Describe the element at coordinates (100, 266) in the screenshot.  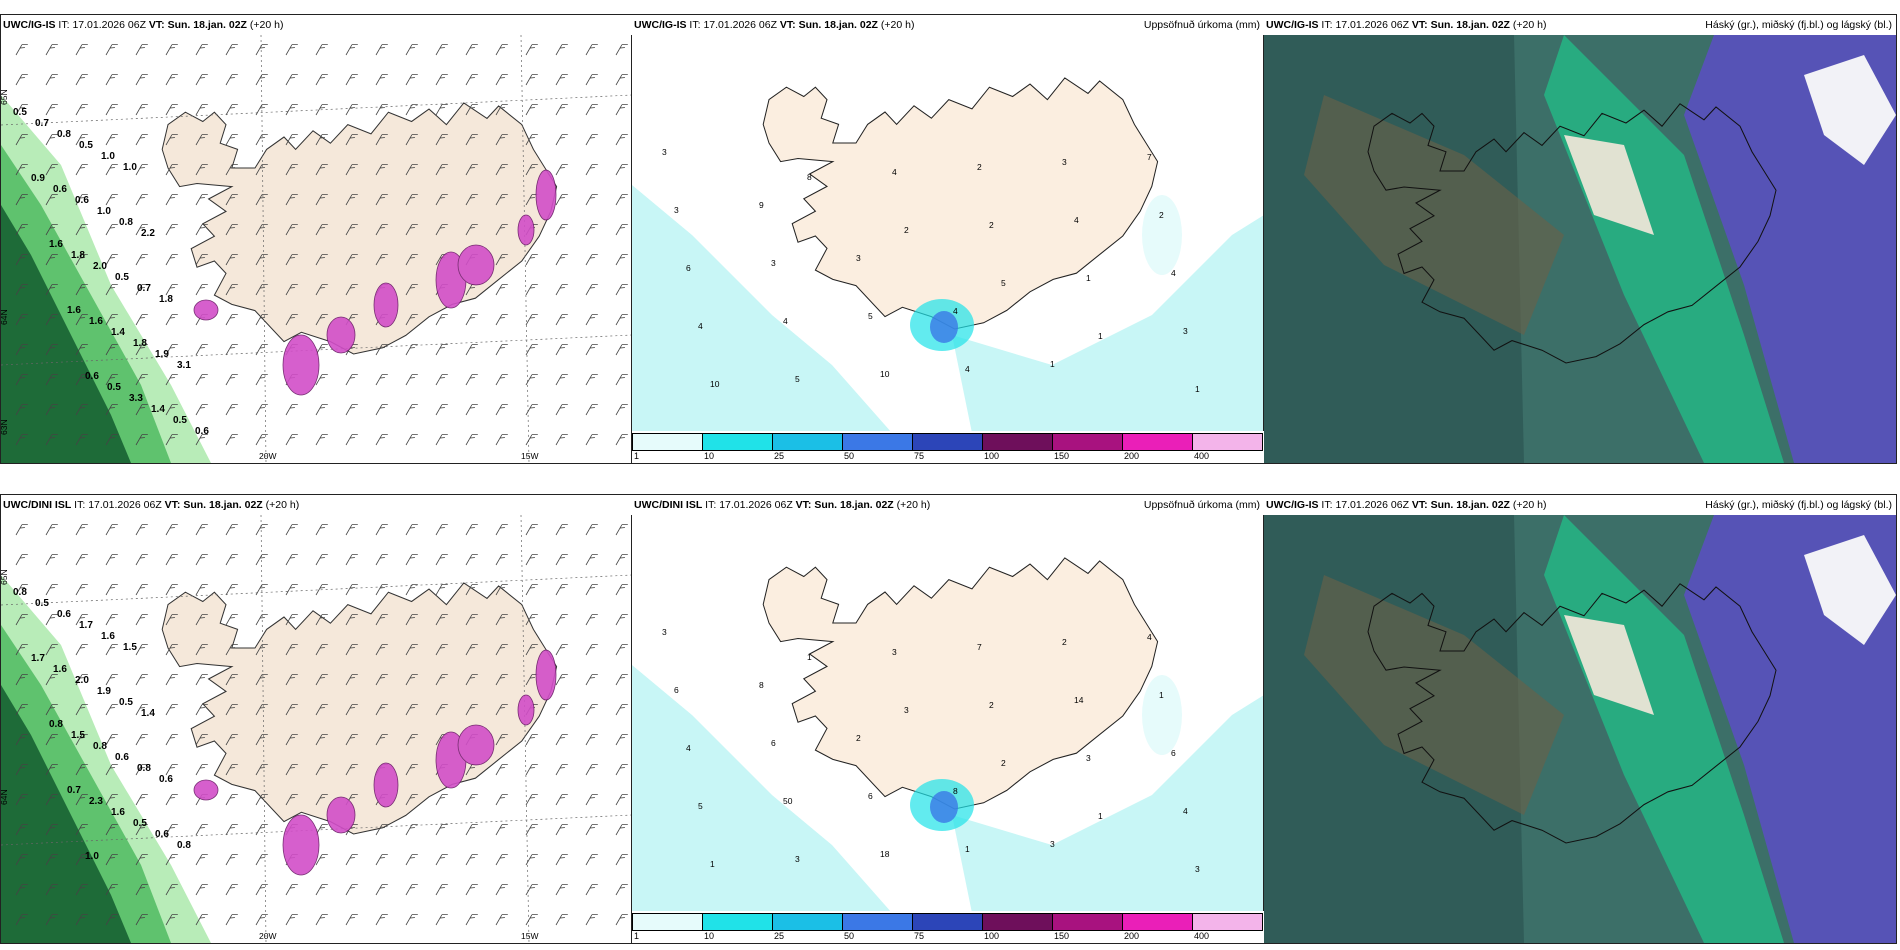
I see `gust-value: 2.0` at that location.